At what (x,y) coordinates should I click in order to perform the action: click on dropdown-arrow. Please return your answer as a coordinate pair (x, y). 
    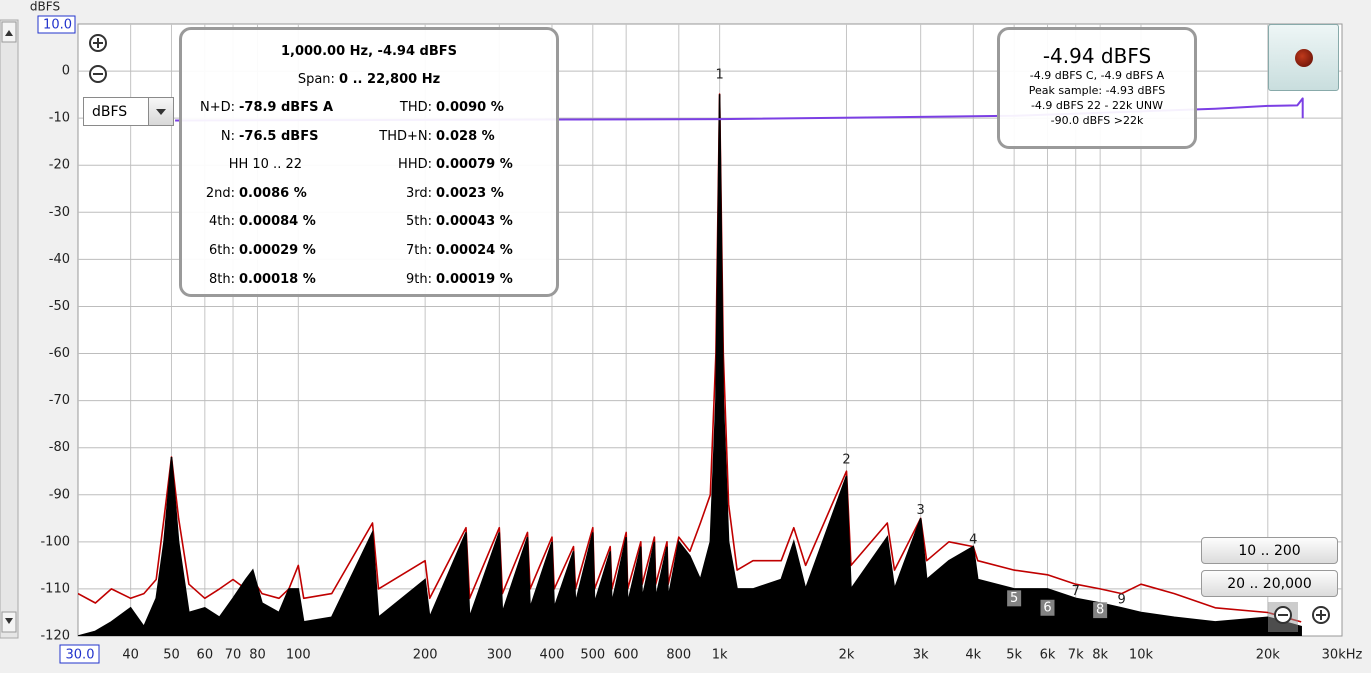
    Looking at the image, I should click on (160, 111).